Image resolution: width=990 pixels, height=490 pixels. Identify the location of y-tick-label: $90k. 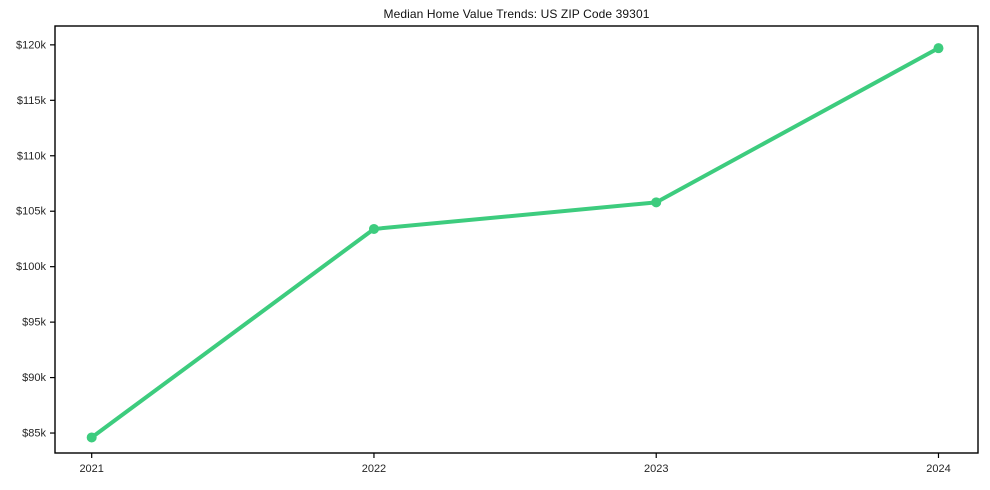
(34, 378).